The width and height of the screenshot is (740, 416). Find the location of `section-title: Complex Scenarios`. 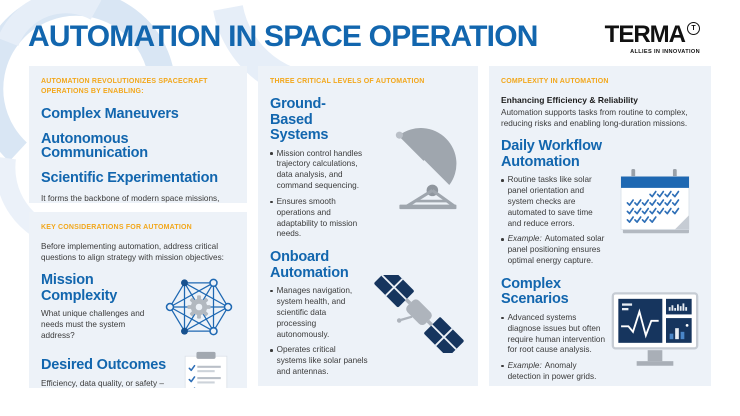

section-title: Complex Scenarios is located at coordinates (535, 291).